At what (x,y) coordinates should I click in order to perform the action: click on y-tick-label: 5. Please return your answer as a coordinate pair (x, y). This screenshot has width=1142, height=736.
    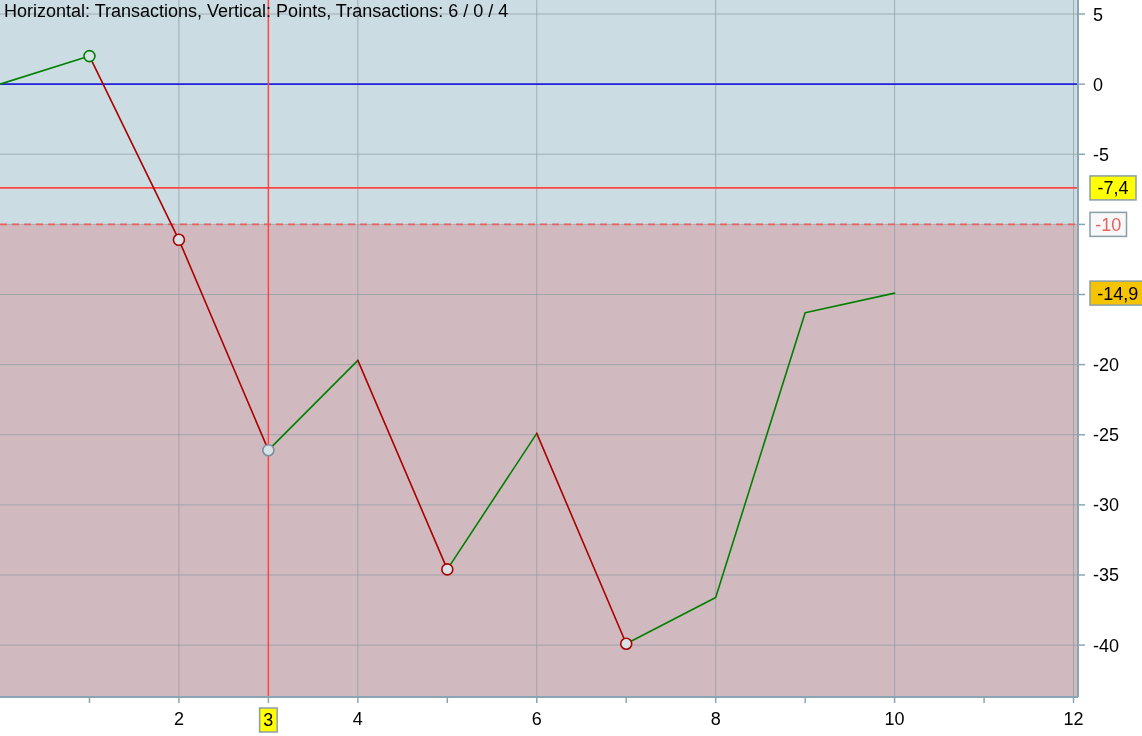
    Looking at the image, I should click on (1098, 14).